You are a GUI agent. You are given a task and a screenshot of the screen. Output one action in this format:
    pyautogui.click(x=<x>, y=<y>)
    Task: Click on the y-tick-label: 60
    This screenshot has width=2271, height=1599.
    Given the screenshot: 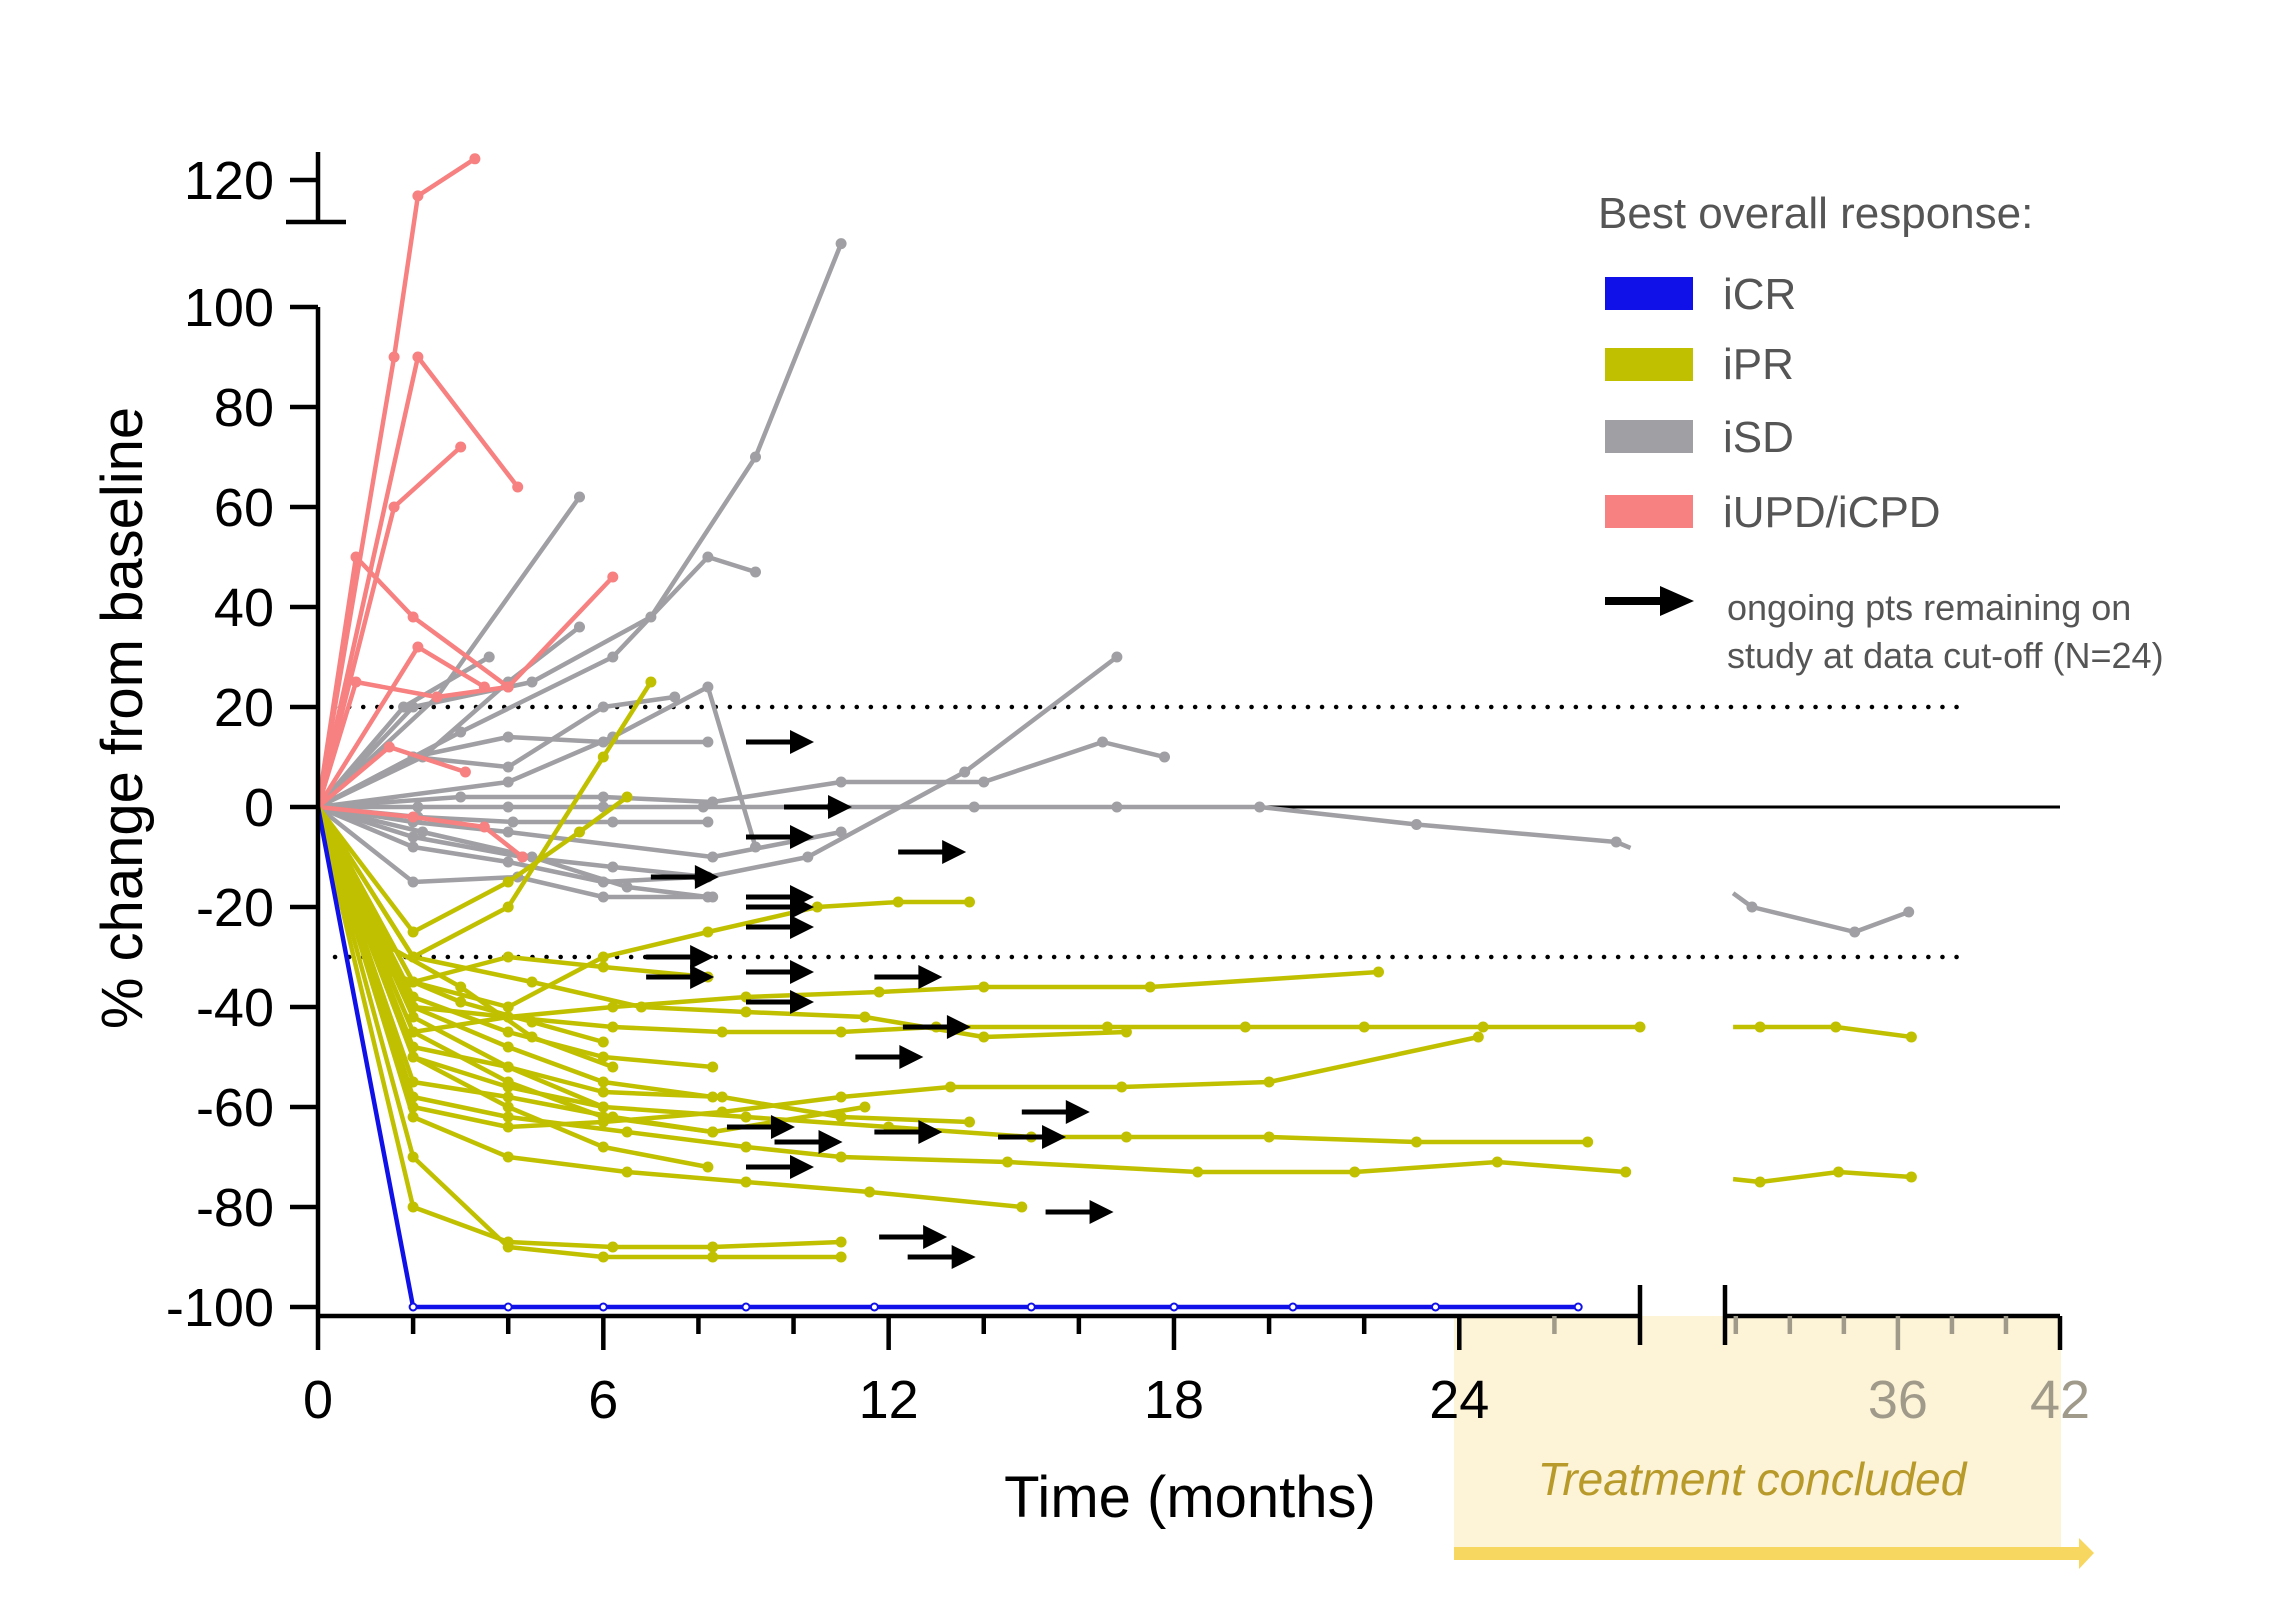 What is the action you would take?
    pyautogui.click(x=244, y=508)
    